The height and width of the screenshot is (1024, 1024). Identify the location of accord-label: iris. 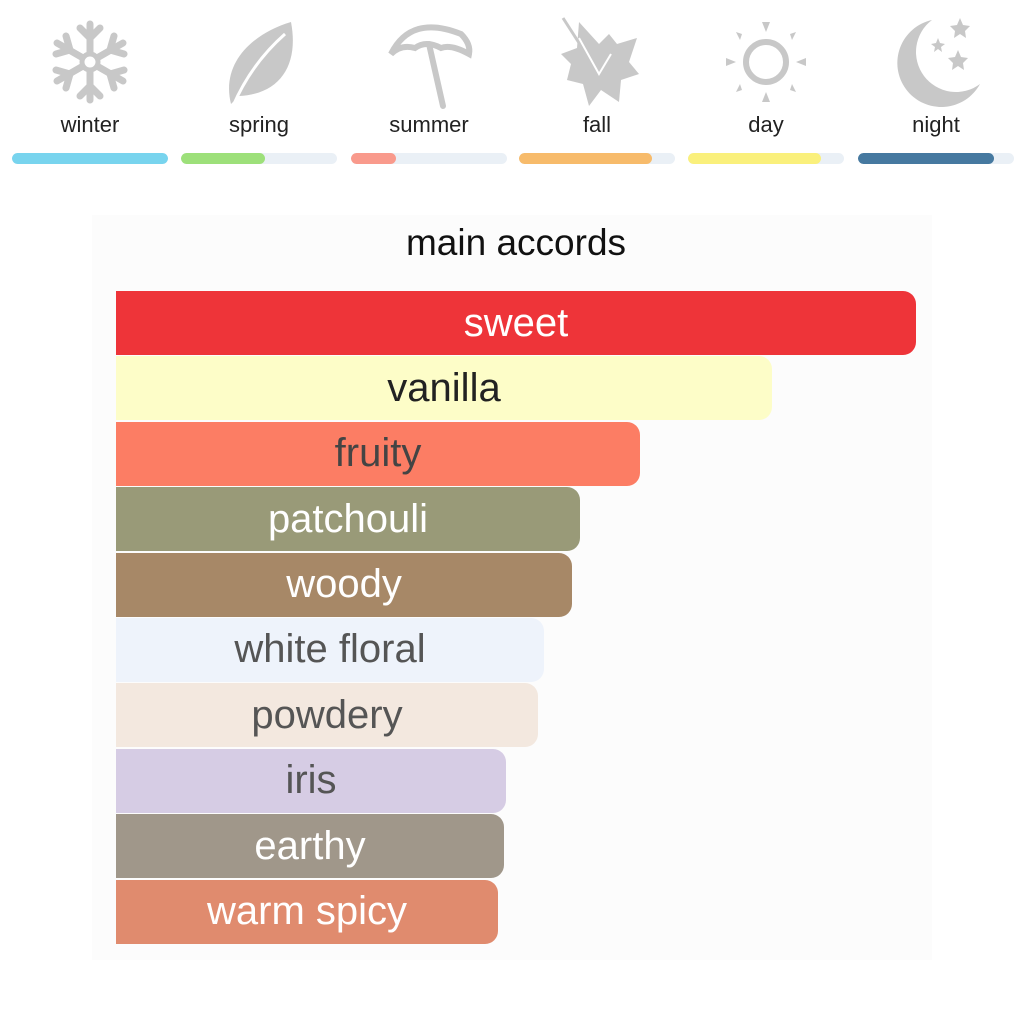
(311, 780).